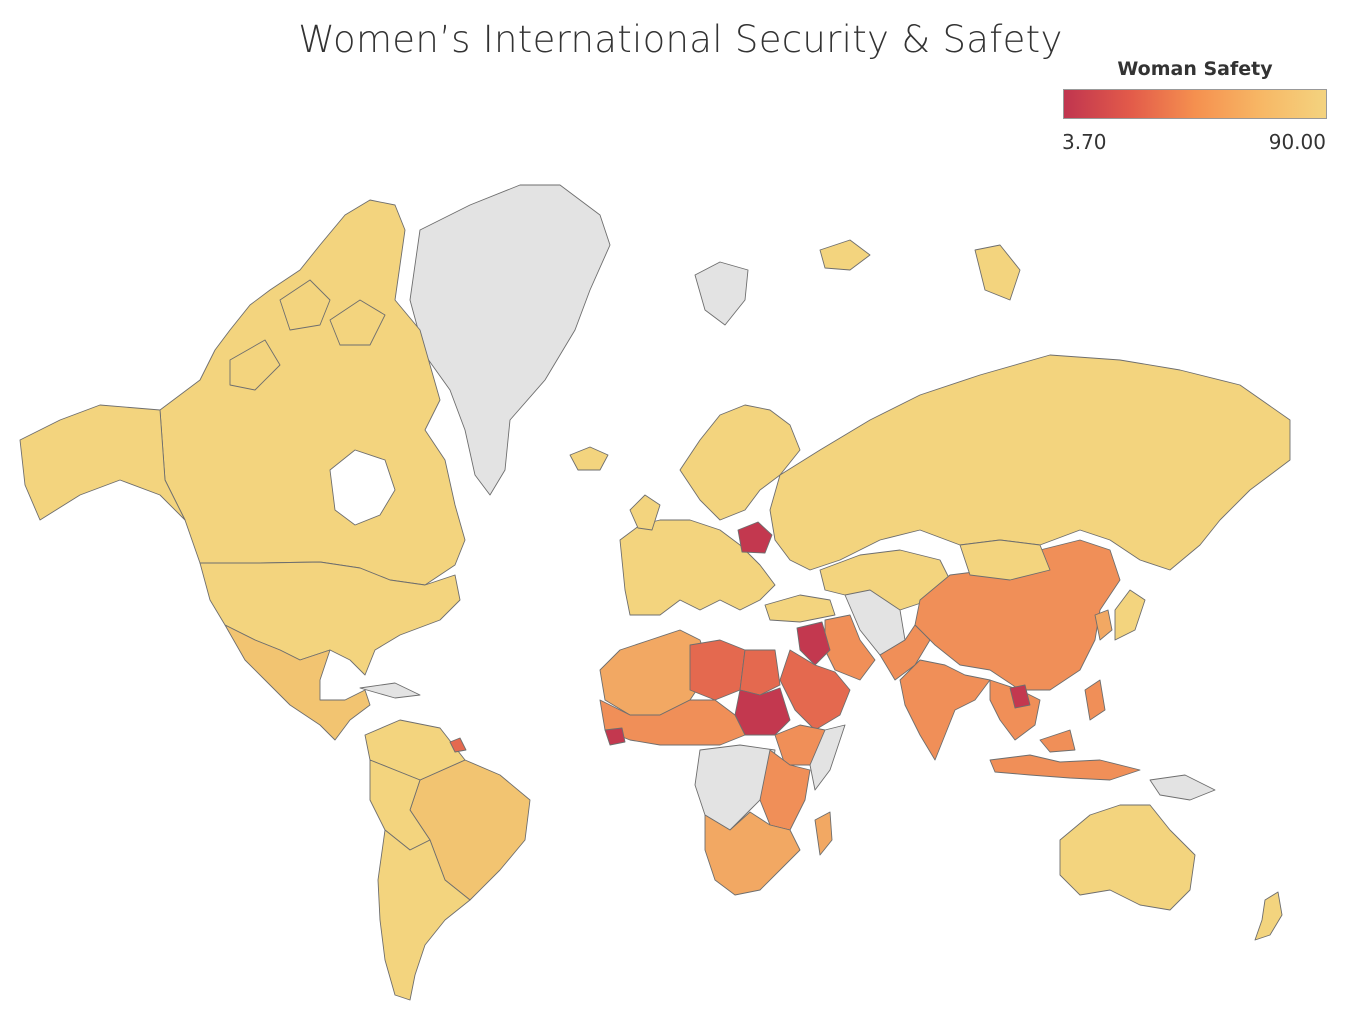  Describe the element at coordinates (390, 690) in the screenshot. I see `region-cuba` at that location.